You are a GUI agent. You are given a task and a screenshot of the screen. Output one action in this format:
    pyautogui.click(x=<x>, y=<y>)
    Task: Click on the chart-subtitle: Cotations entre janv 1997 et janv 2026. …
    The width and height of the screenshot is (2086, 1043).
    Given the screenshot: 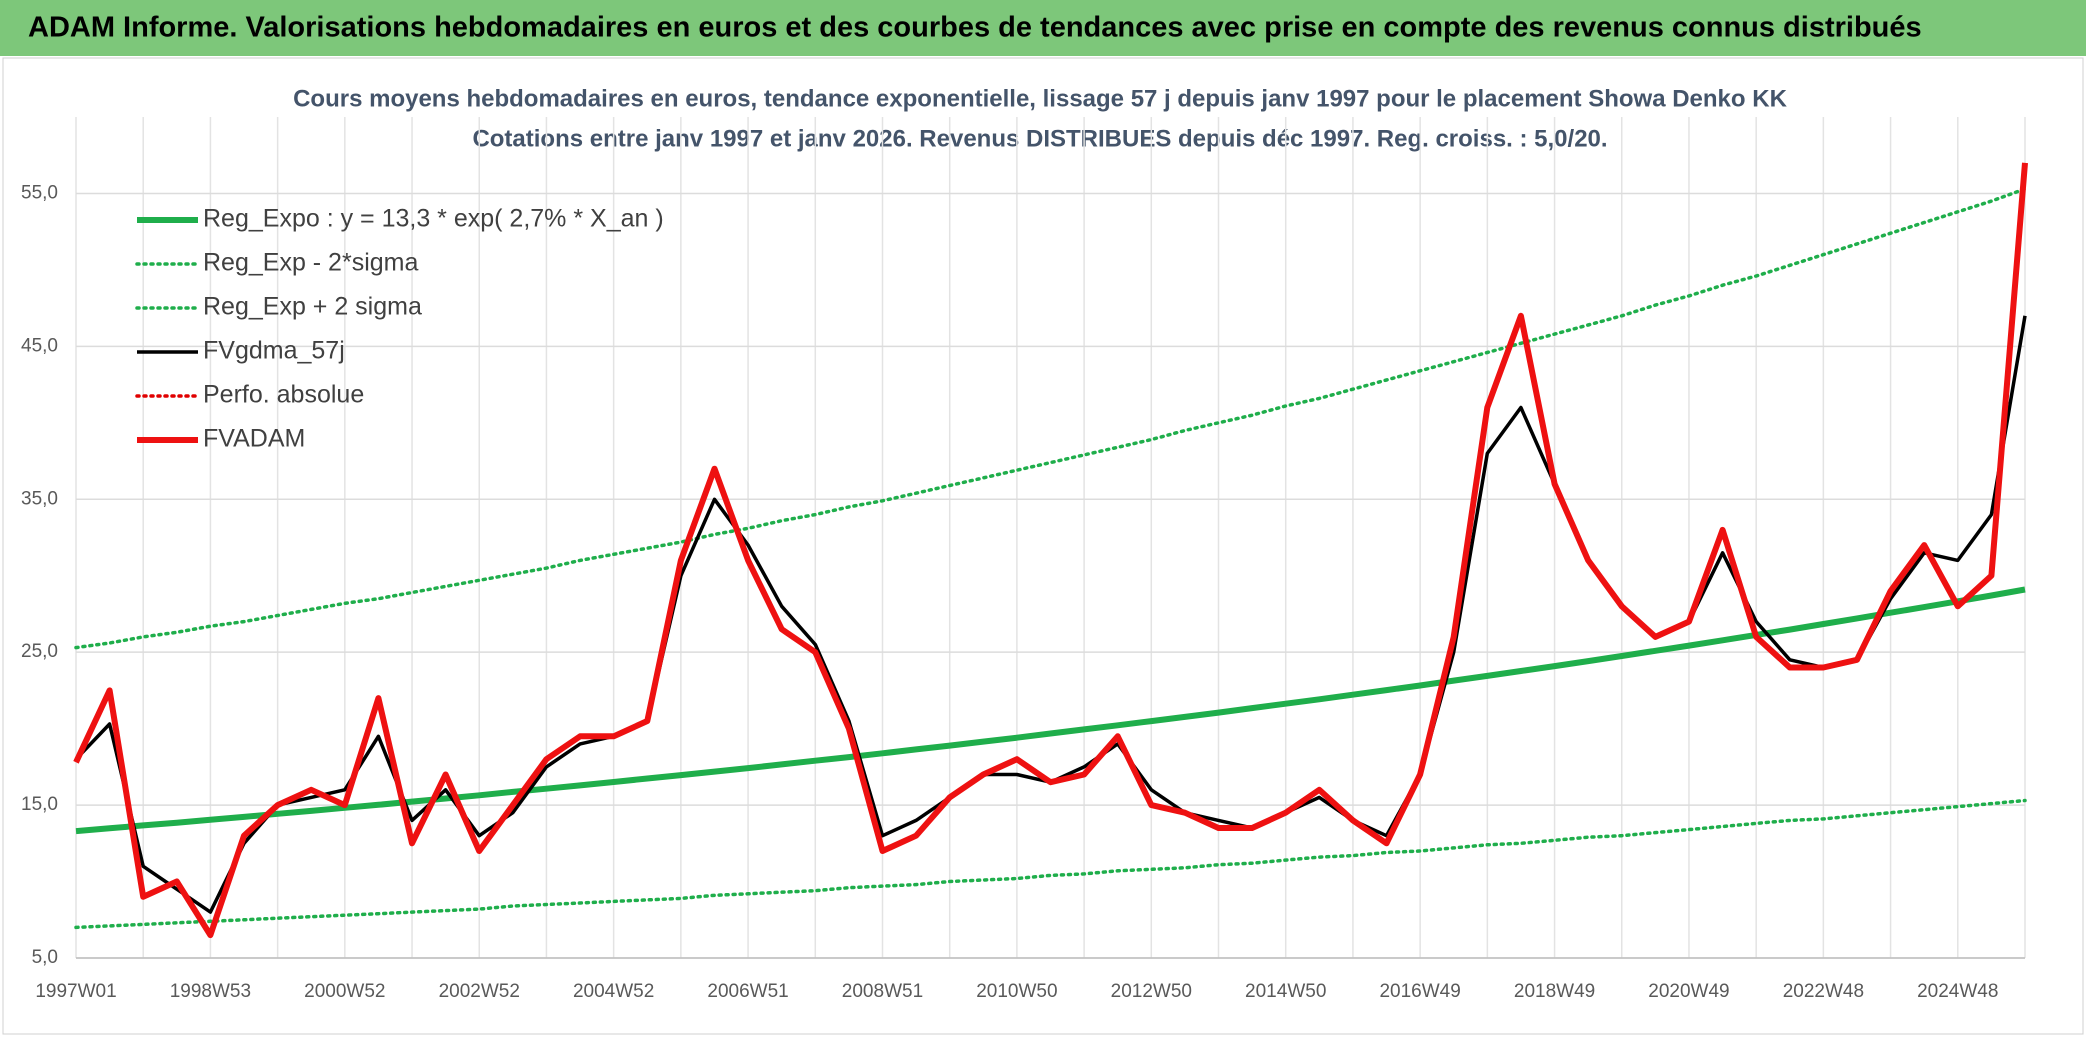 What is the action you would take?
    pyautogui.click(x=1039, y=138)
    